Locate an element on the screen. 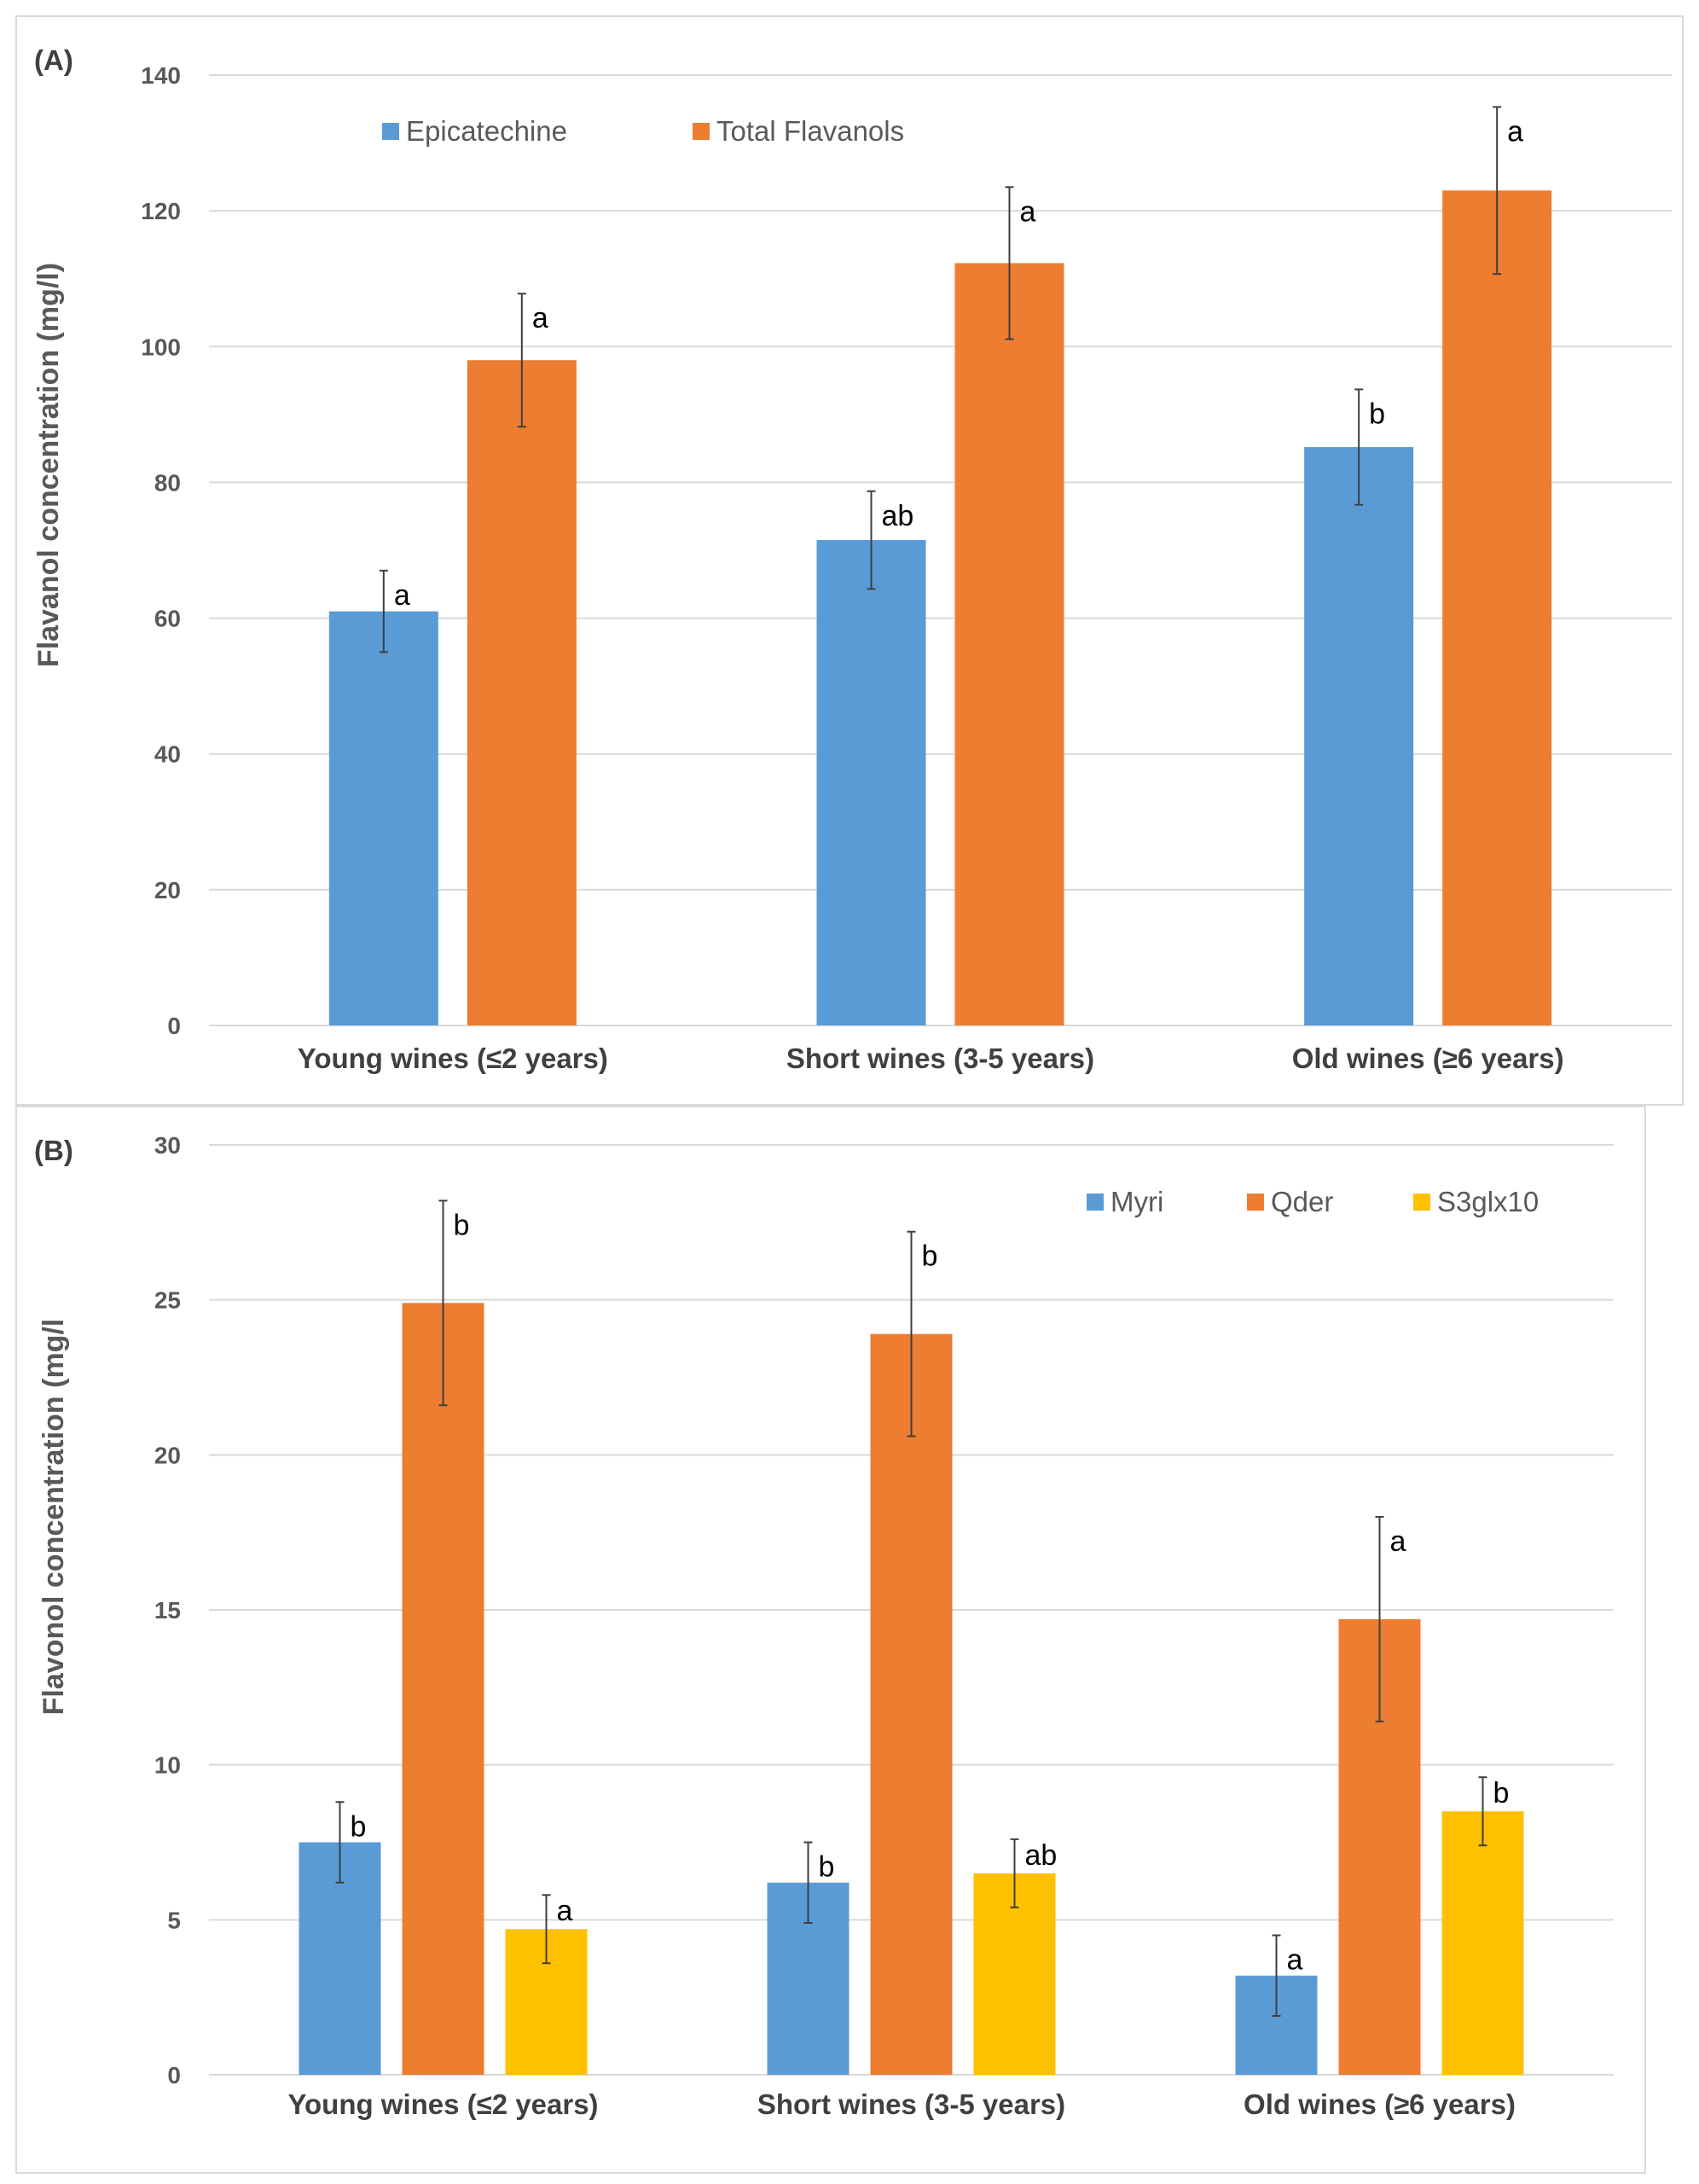 The width and height of the screenshot is (1699, 2184). series-myri: b b a is located at coordinates (808, 1938).